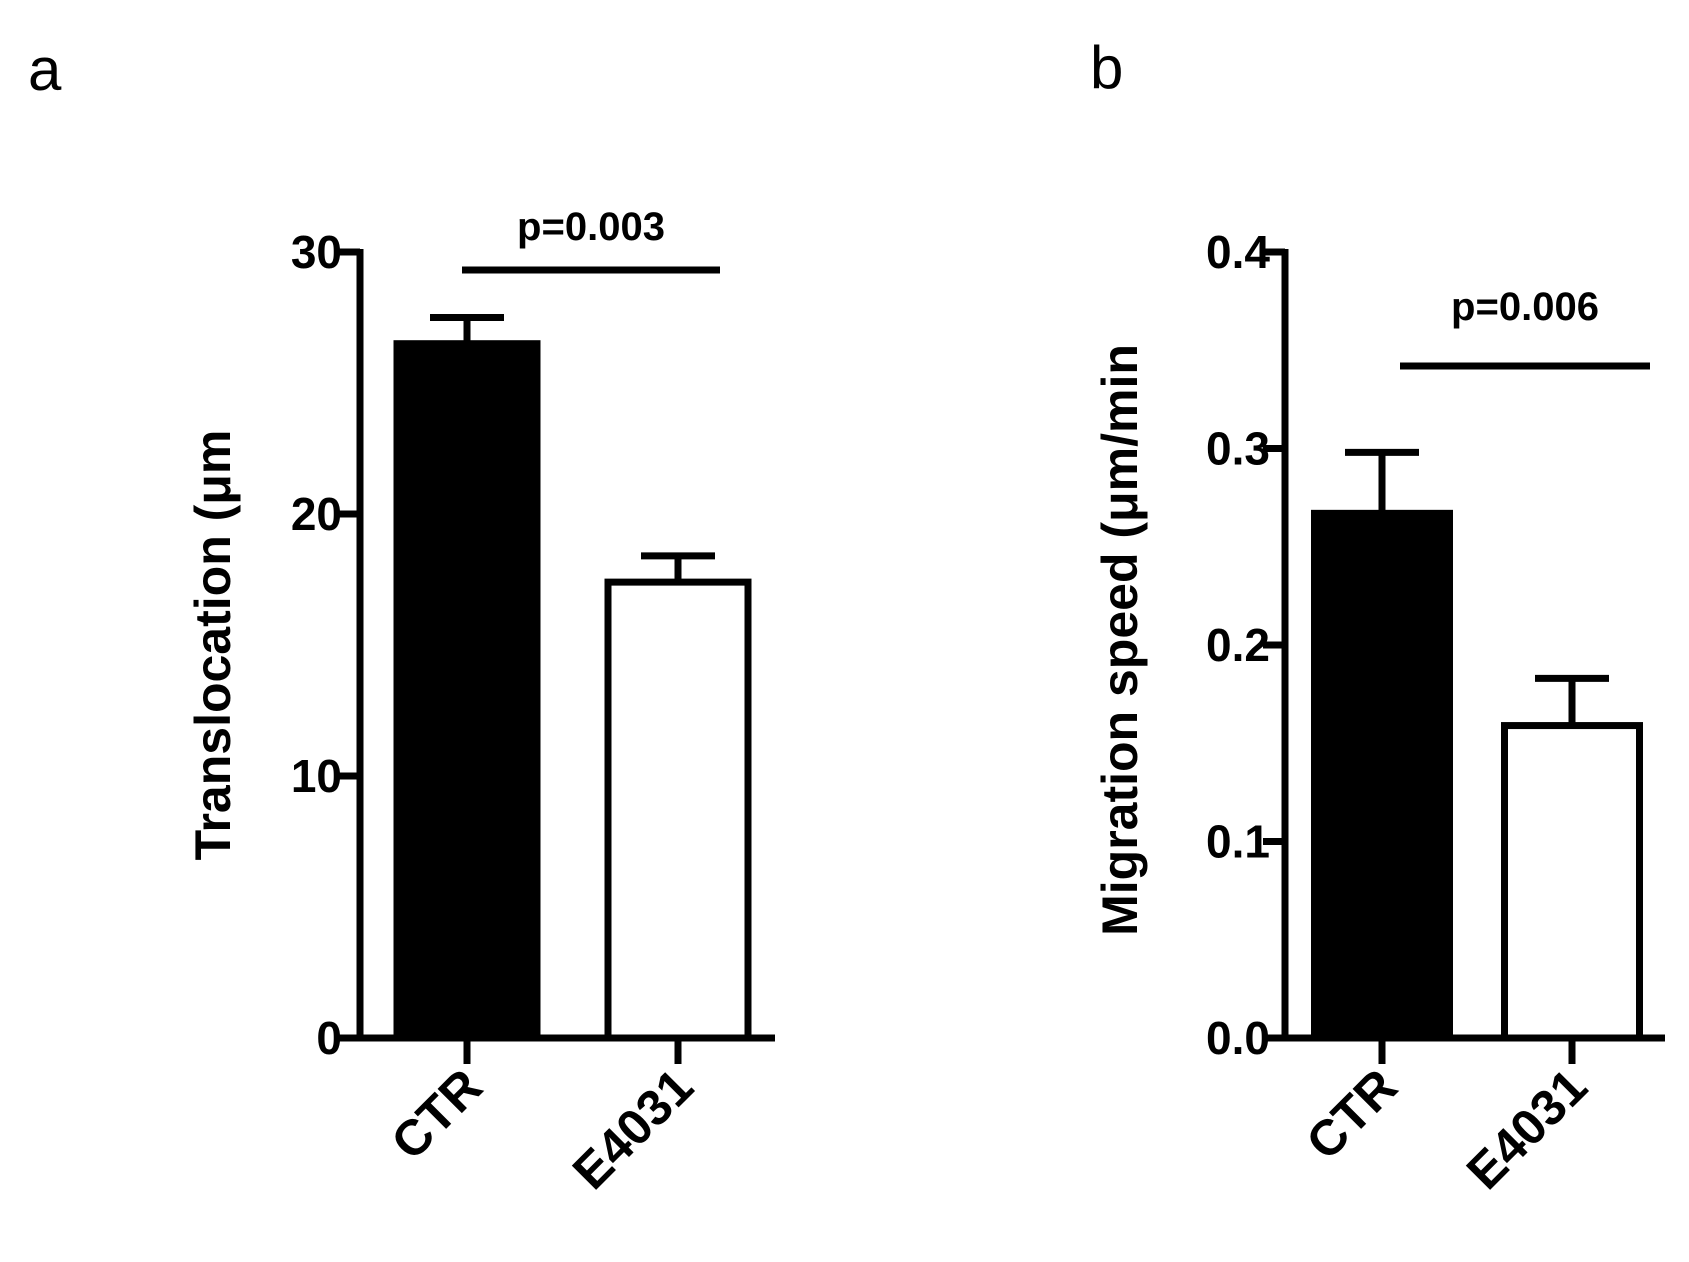 The width and height of the screenshot is (1689, 1262). Describe the element at coordinates (45, 69) in the screenshot. I see `panel-label-a: a` at that location.